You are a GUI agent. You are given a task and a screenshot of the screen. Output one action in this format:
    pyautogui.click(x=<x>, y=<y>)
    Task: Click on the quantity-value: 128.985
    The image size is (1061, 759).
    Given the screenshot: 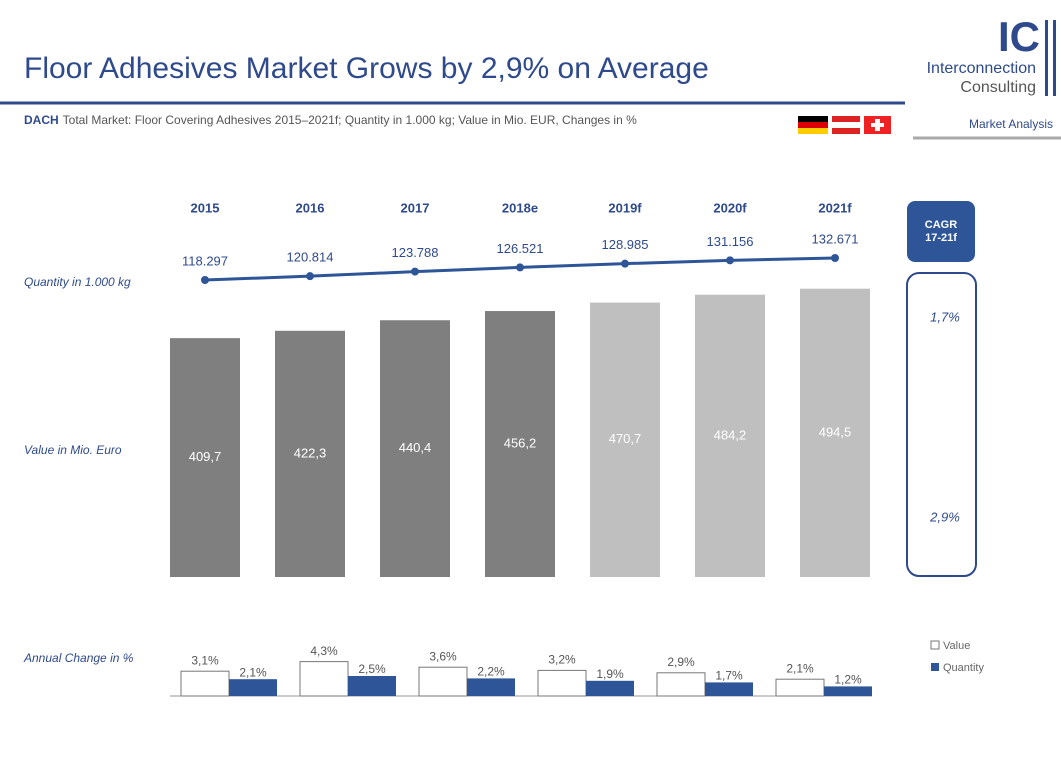 What is the action you would take?
    pyautogui.click(x=625, y=244)
    